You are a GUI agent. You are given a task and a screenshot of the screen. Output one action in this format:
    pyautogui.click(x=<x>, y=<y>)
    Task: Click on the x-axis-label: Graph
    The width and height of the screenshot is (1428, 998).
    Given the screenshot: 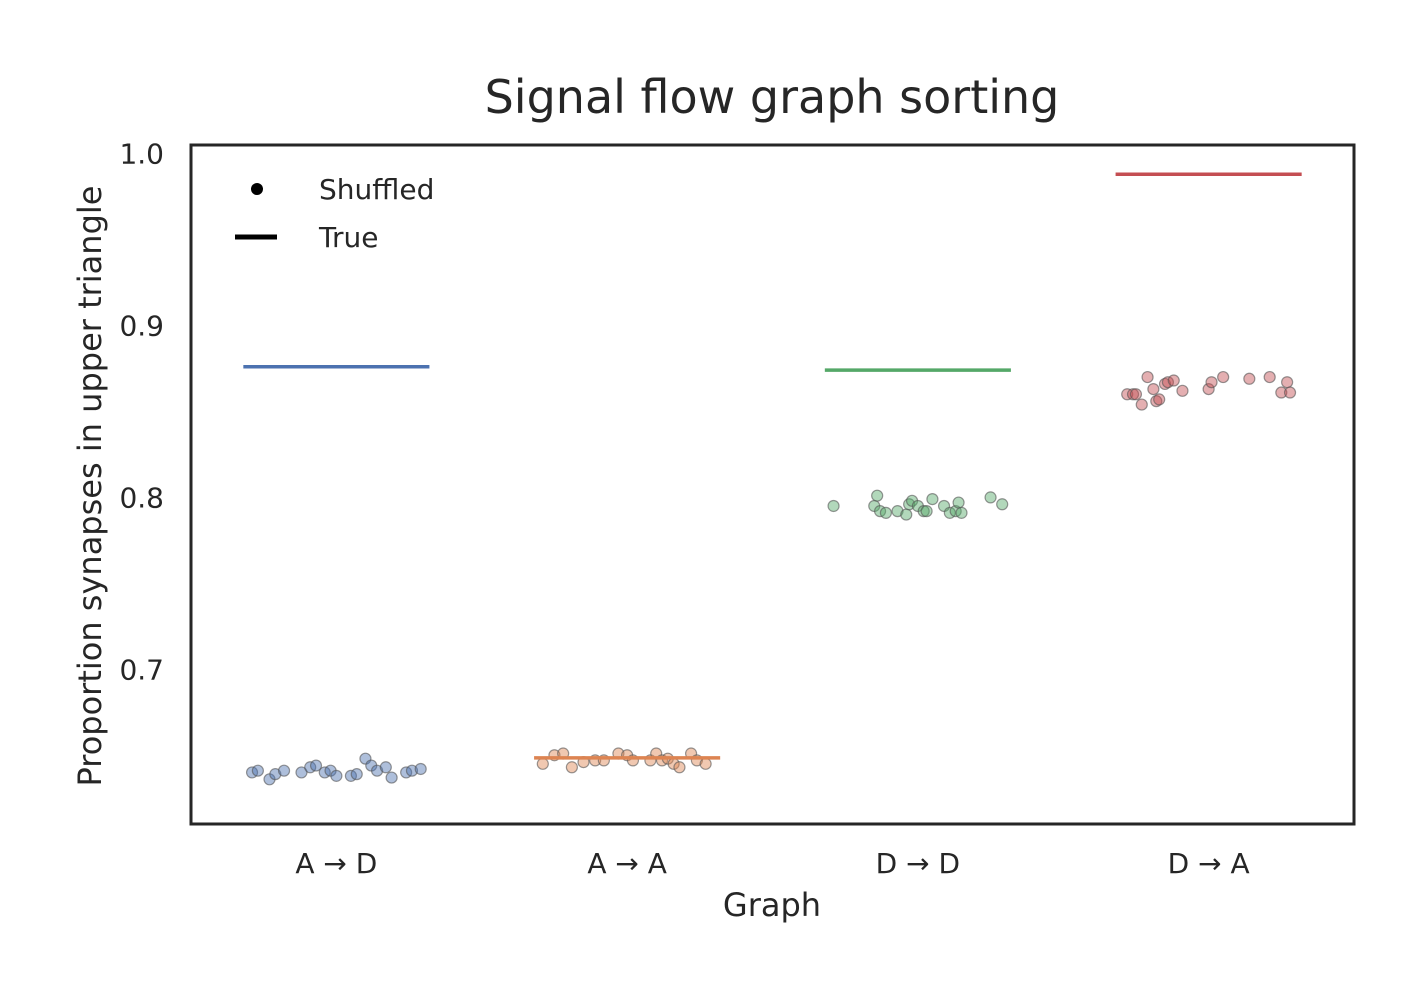 What is the action you would take?
    pyautogui.click(x=772, y=905)
    